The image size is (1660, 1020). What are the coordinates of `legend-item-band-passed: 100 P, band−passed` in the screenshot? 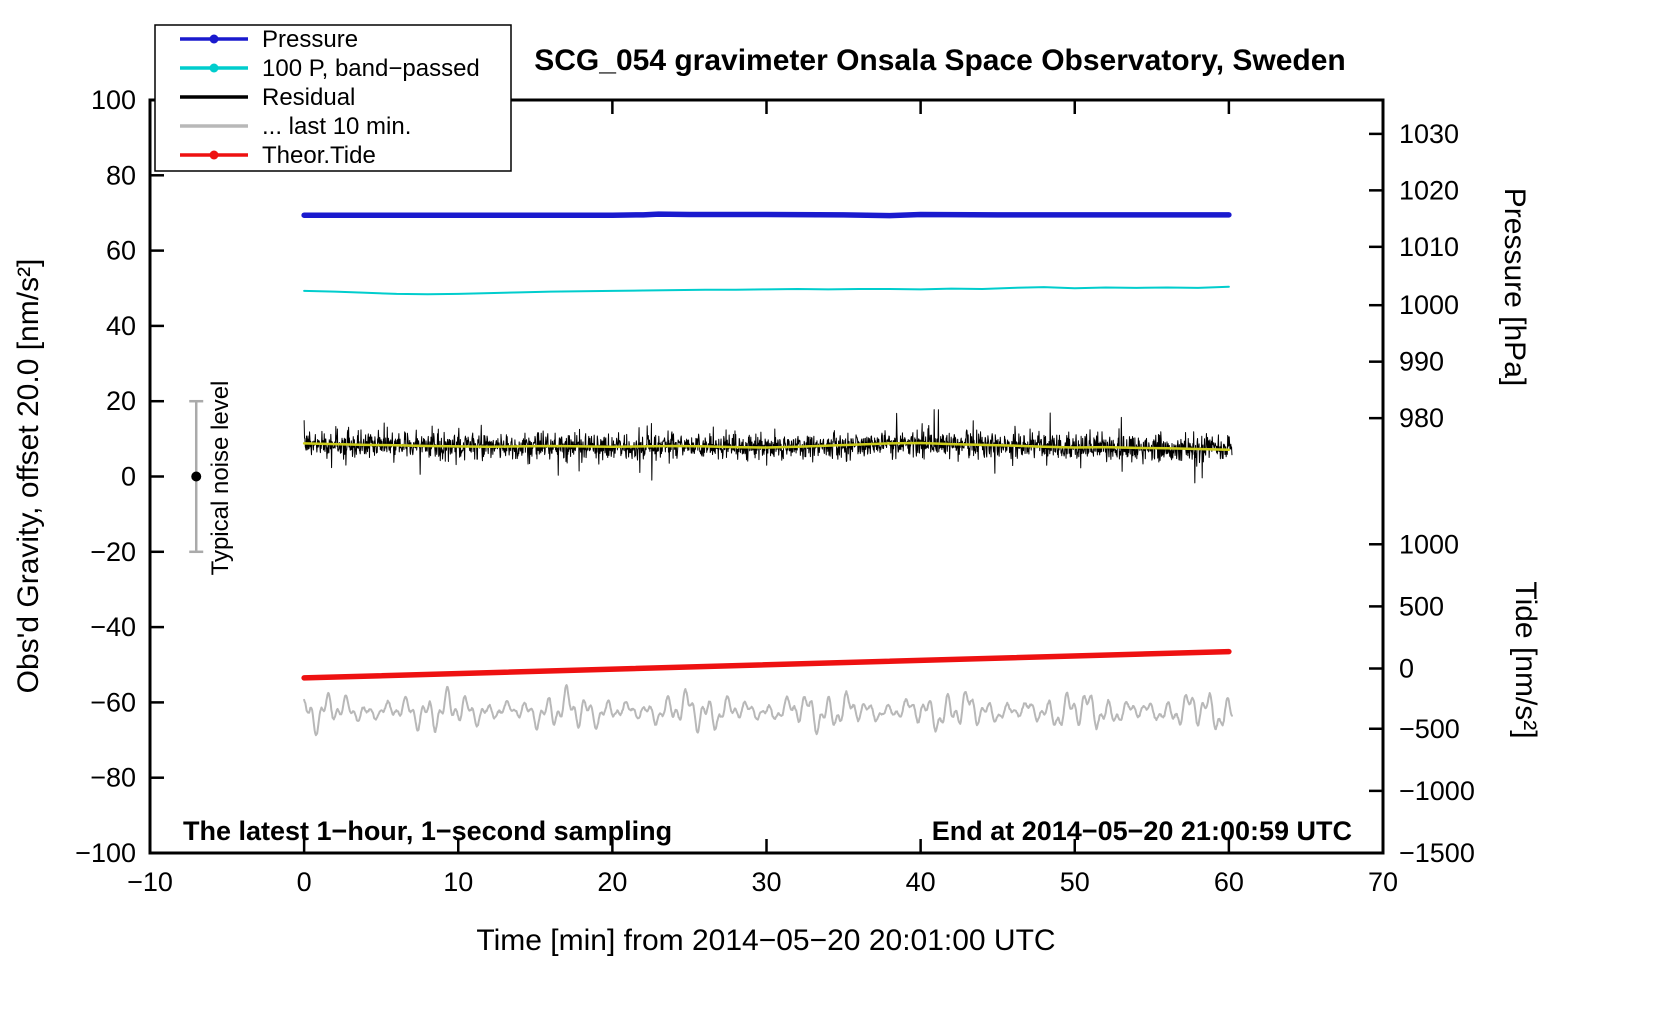 It's located at (330, 68).